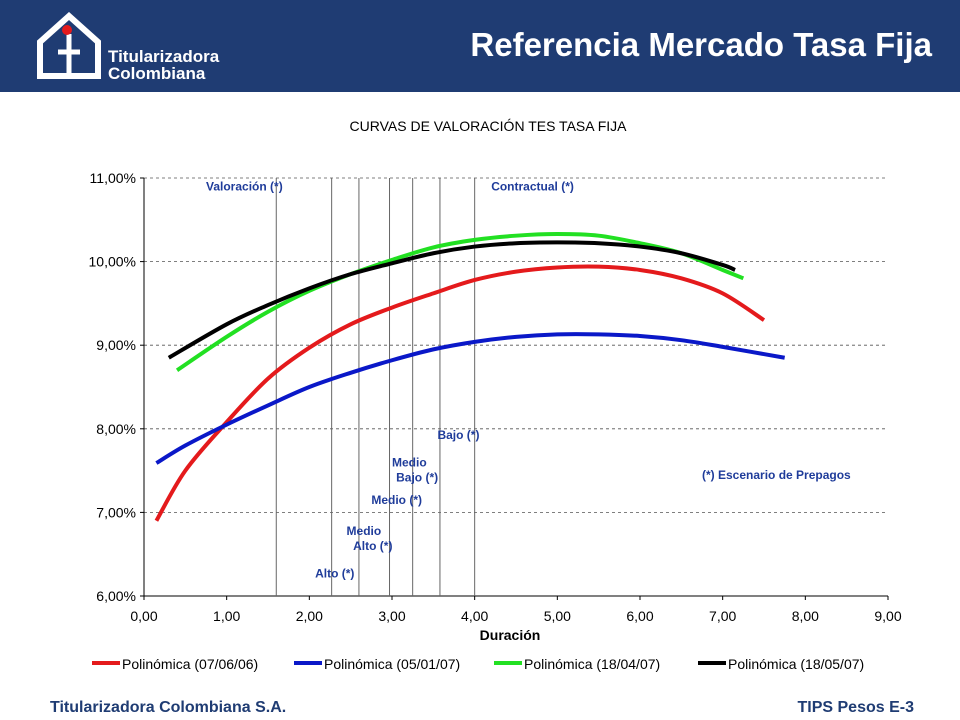 The height and width of the screenshot is (720, 960). Describe the element at coordinates (592, 664) in the screenshot. I see `legend-label: Polinómica (18/04/07)` at that location.